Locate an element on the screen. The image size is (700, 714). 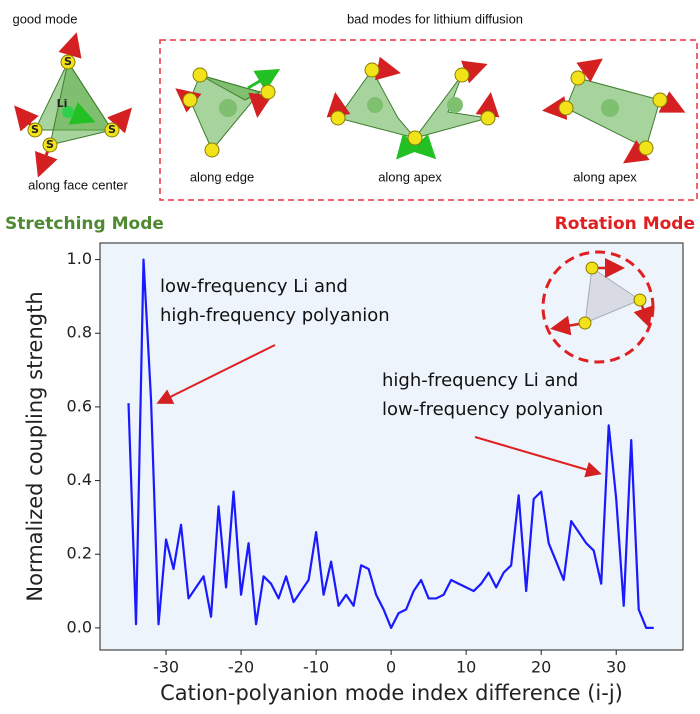
annotation: low-frequency Li and is located at coordinates (254, 286).